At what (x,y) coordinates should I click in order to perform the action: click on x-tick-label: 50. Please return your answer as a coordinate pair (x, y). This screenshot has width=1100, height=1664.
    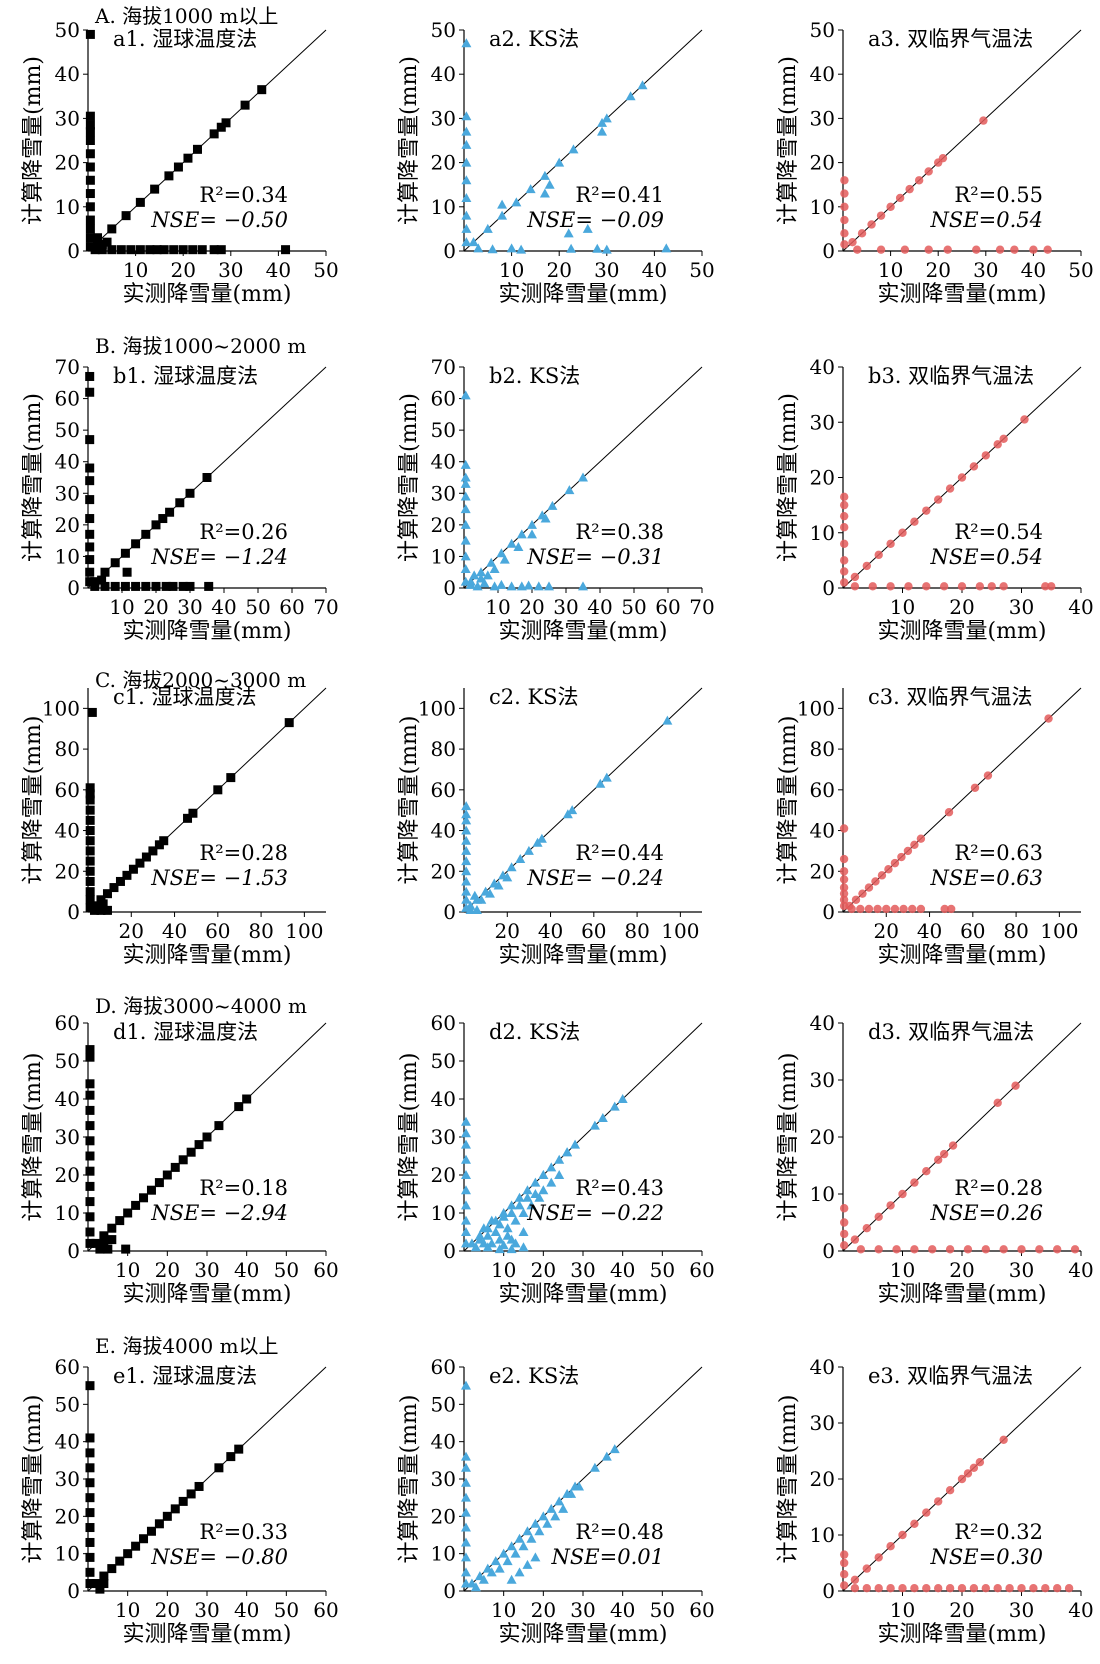
    Looking at the image, I should click on (701, 270).